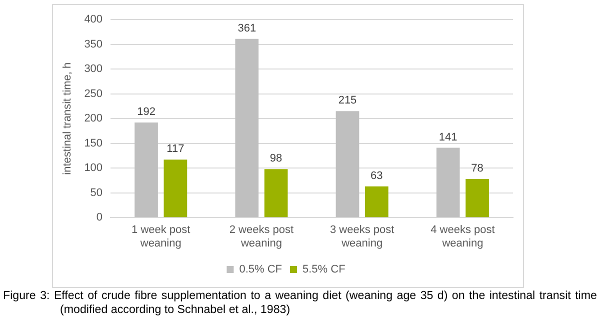 This screenshot has height=326, width=600. I want to click on y-tick-label: 350, so click(93, 44).